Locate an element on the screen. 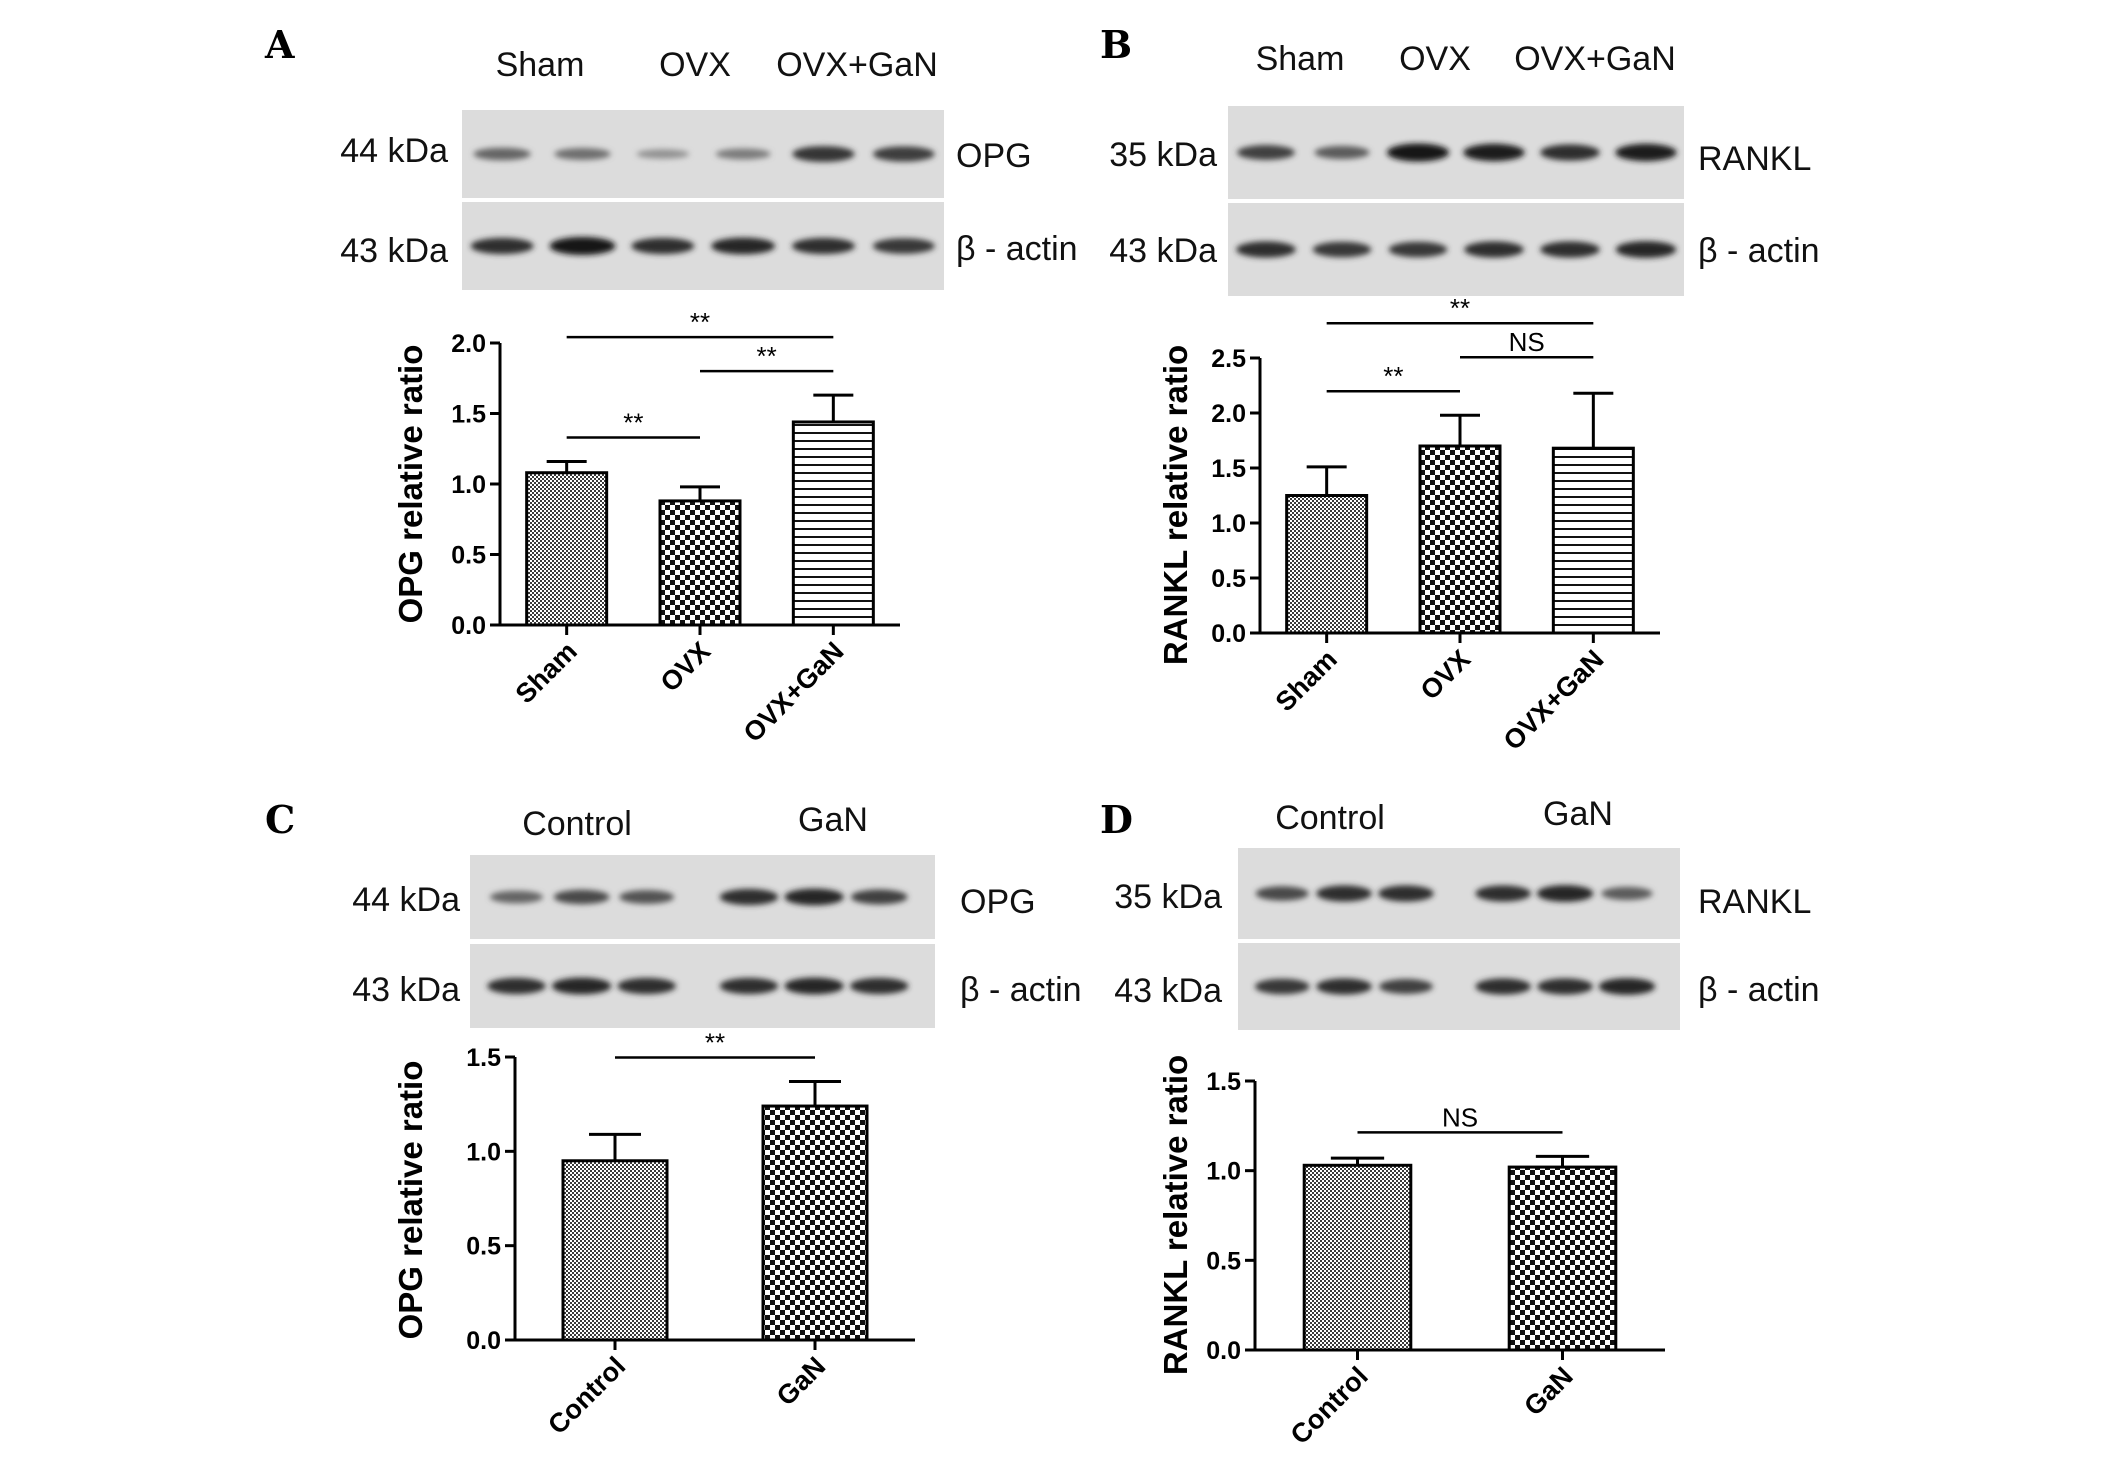 The image size is (2126, 1473). panel-letter: A is located at coordinates (279, 44).